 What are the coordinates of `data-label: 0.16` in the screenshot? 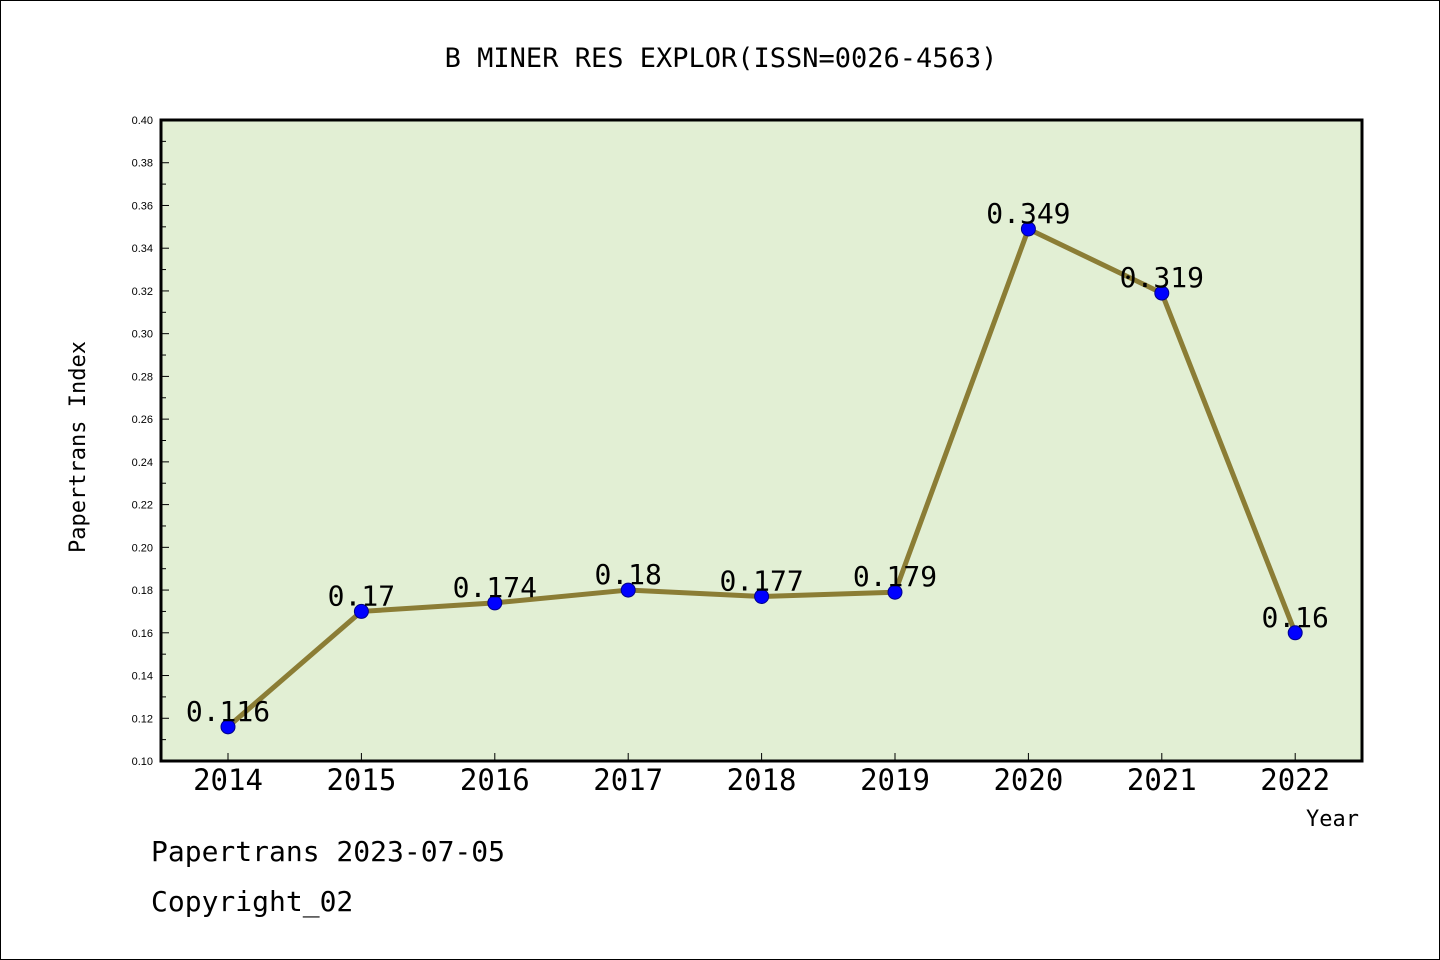 It's located at (1294, 617).